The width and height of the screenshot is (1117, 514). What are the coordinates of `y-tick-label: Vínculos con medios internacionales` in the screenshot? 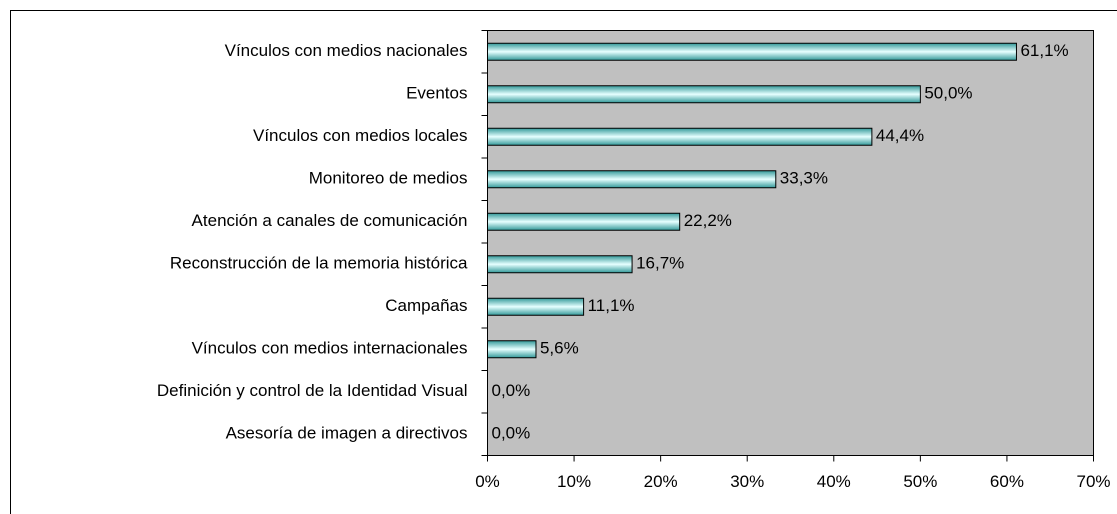 It's located at (330, 348).